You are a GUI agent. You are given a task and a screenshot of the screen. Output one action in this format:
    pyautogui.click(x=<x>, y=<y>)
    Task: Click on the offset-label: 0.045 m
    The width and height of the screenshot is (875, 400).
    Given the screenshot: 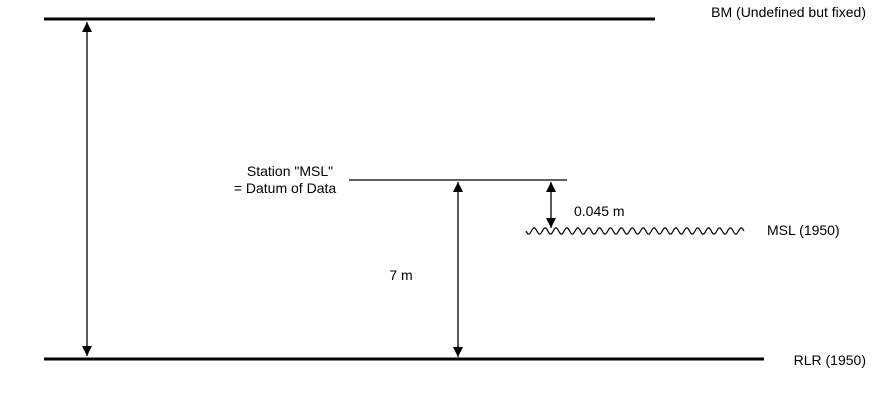 What is the action you would take?
    pyautogui.click(x=599, y=211)
    